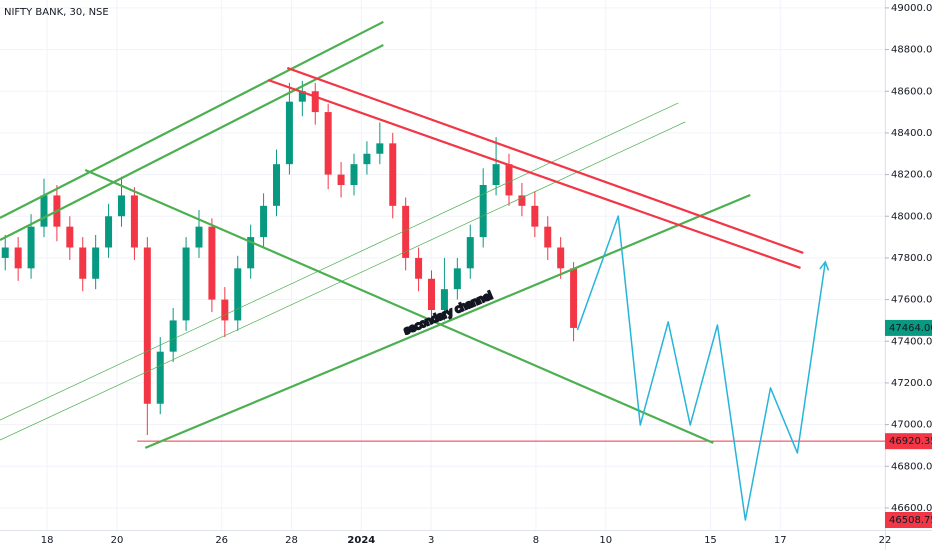 This screenshot has height=550, width=932. Describe the element at coordinates (117, 540) in the screenshot. I see `x-tick-label: 20` at that location.